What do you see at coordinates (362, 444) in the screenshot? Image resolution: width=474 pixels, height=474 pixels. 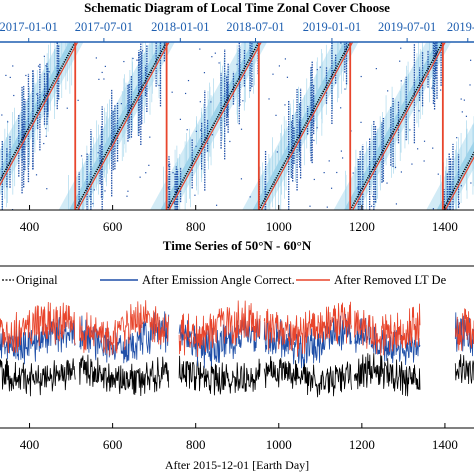 I see `x-tick-label: 1200` at bounding box center [362, 444].